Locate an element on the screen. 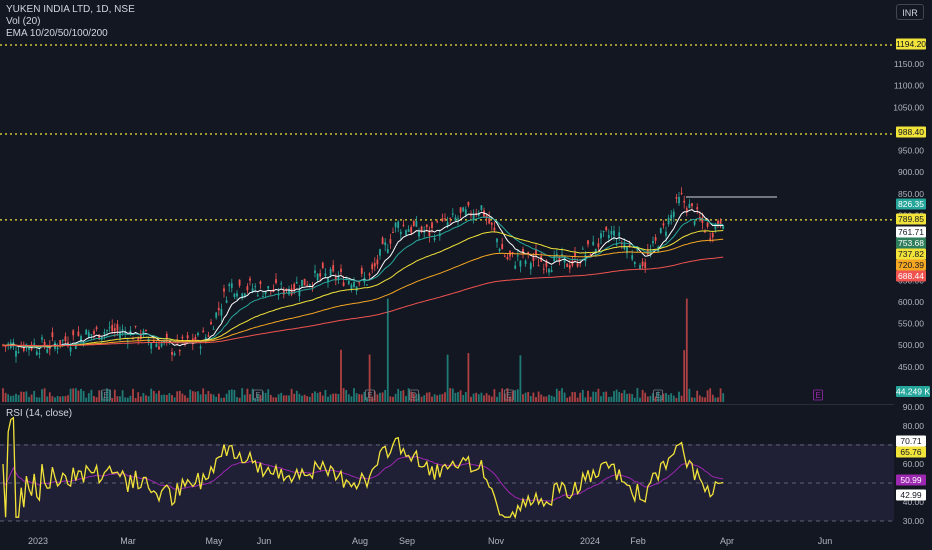 This screenshot has height=550, width=932. volume-label-box is located at coordinates (913, 391).